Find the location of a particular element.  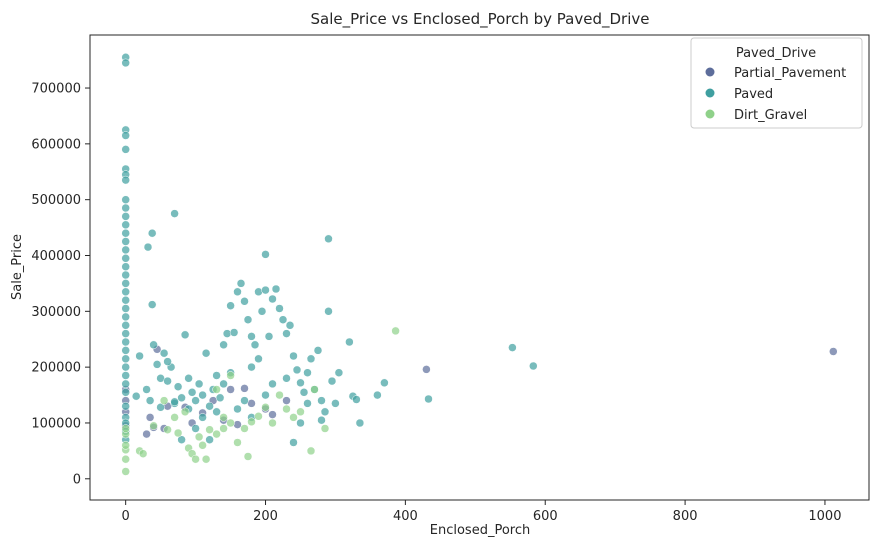

y-tick-label: 400000 is located at coordinates (56, 256).